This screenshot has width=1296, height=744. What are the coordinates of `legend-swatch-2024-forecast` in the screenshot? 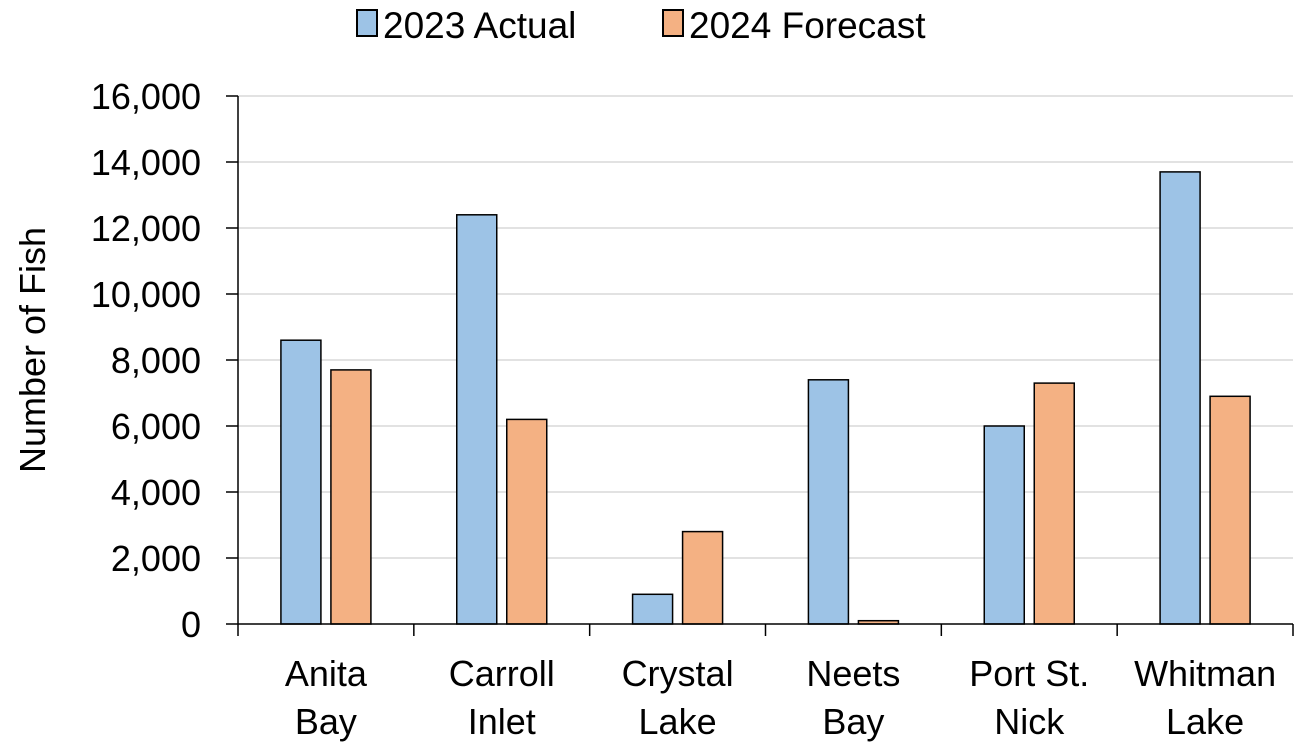 It's located at (673, 23).